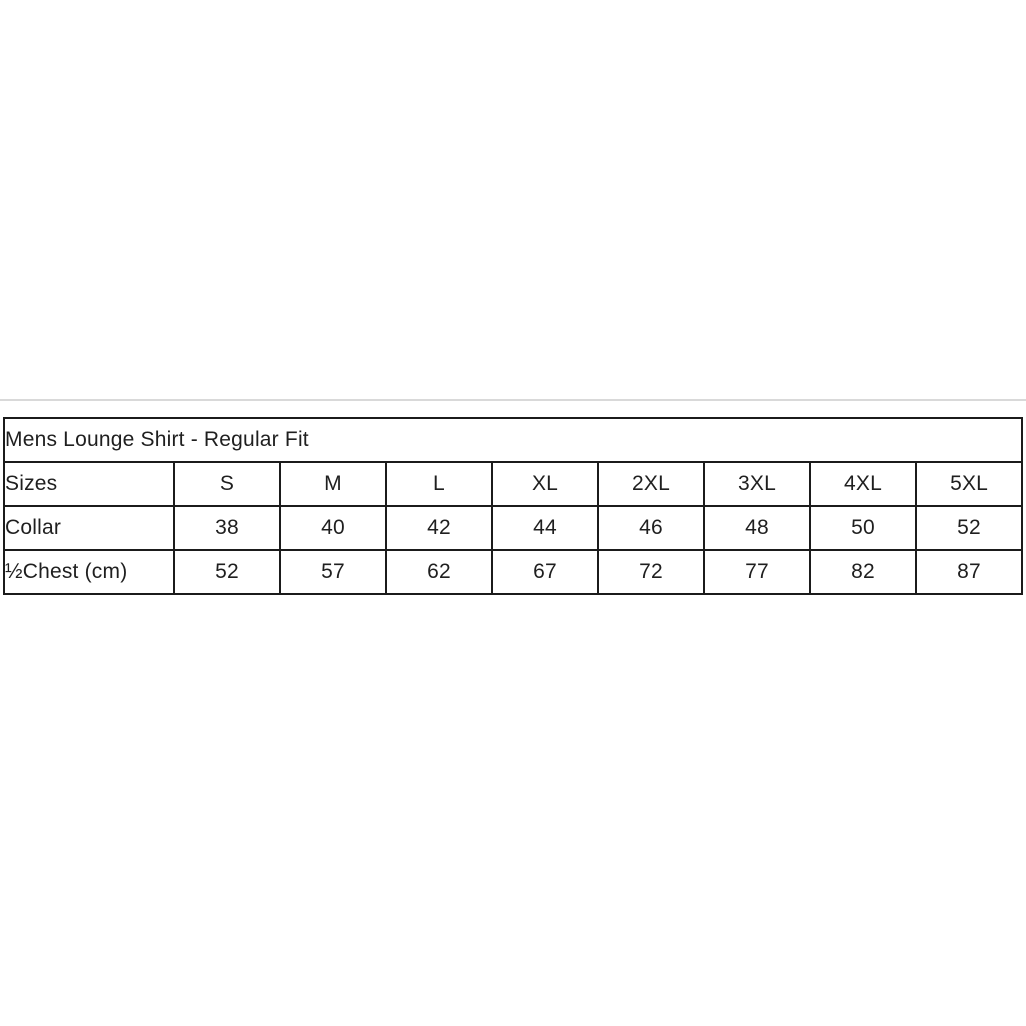  I want to click on table-cell: 38, so click(227, 528).